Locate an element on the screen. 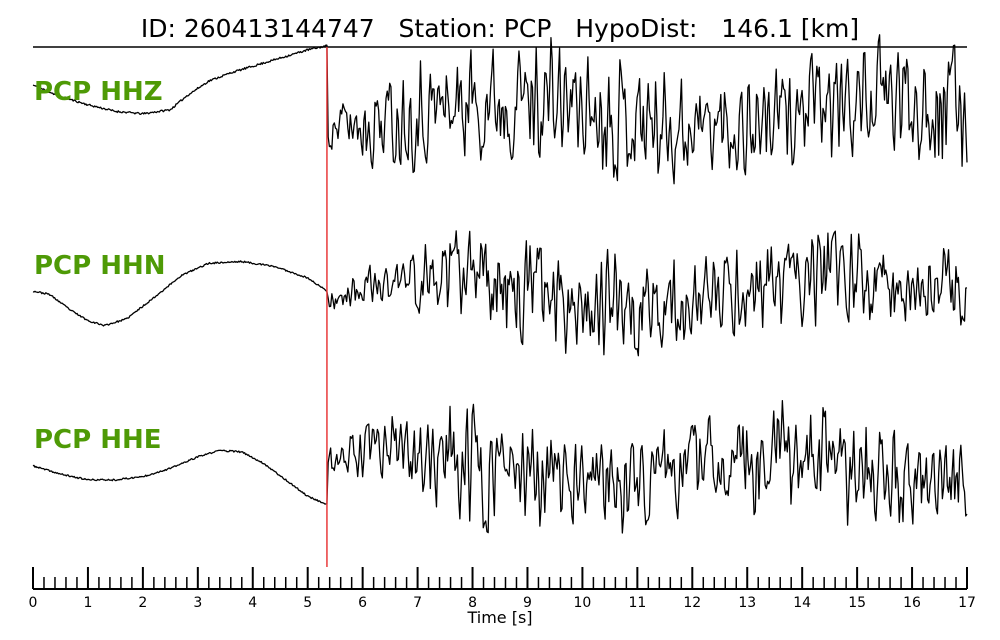  x-tick-label: 10 is located at coordinates (582, 603).